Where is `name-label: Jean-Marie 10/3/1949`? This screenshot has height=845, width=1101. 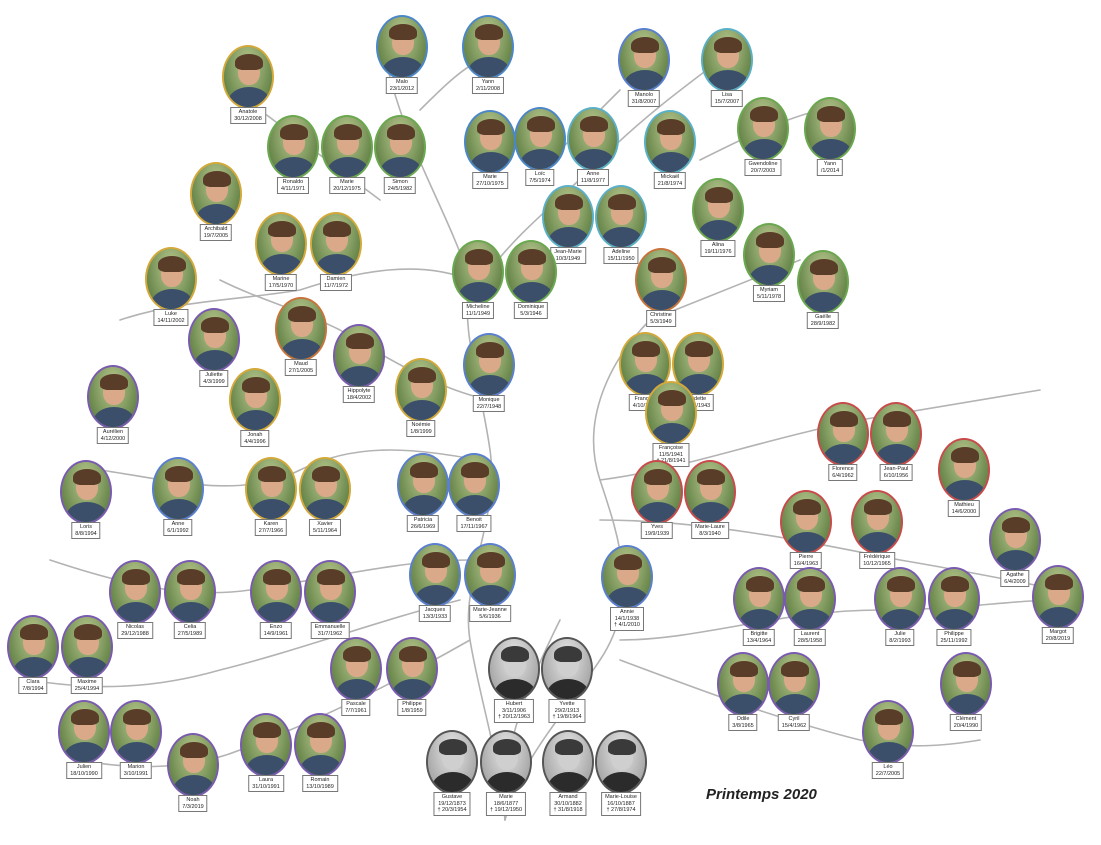 name-label: Jean-Marie 10/3/1949 is located at coordinates (568, 255).